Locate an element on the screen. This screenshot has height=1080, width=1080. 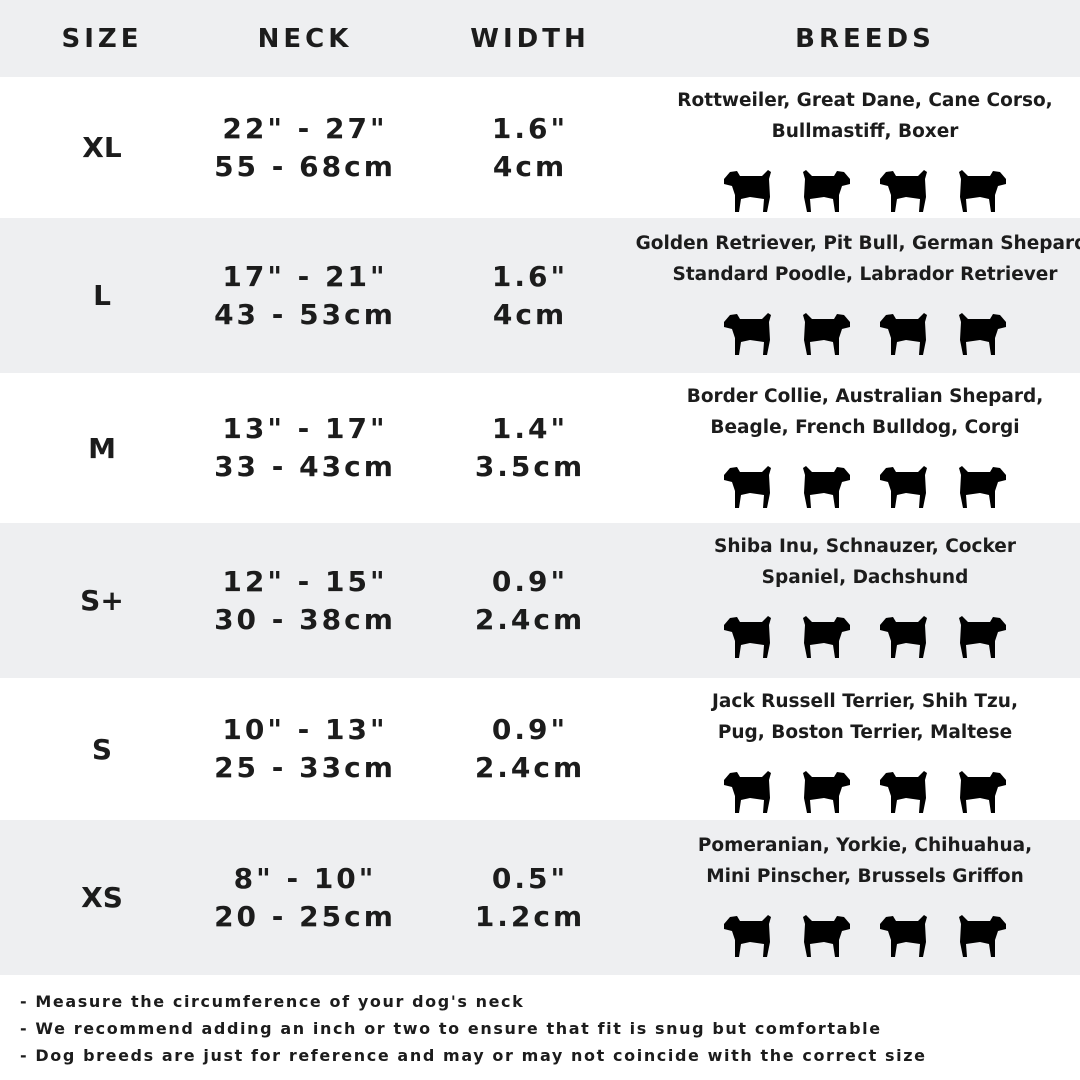
beagle-silhouette-icon is located at coordinates (826, 487).